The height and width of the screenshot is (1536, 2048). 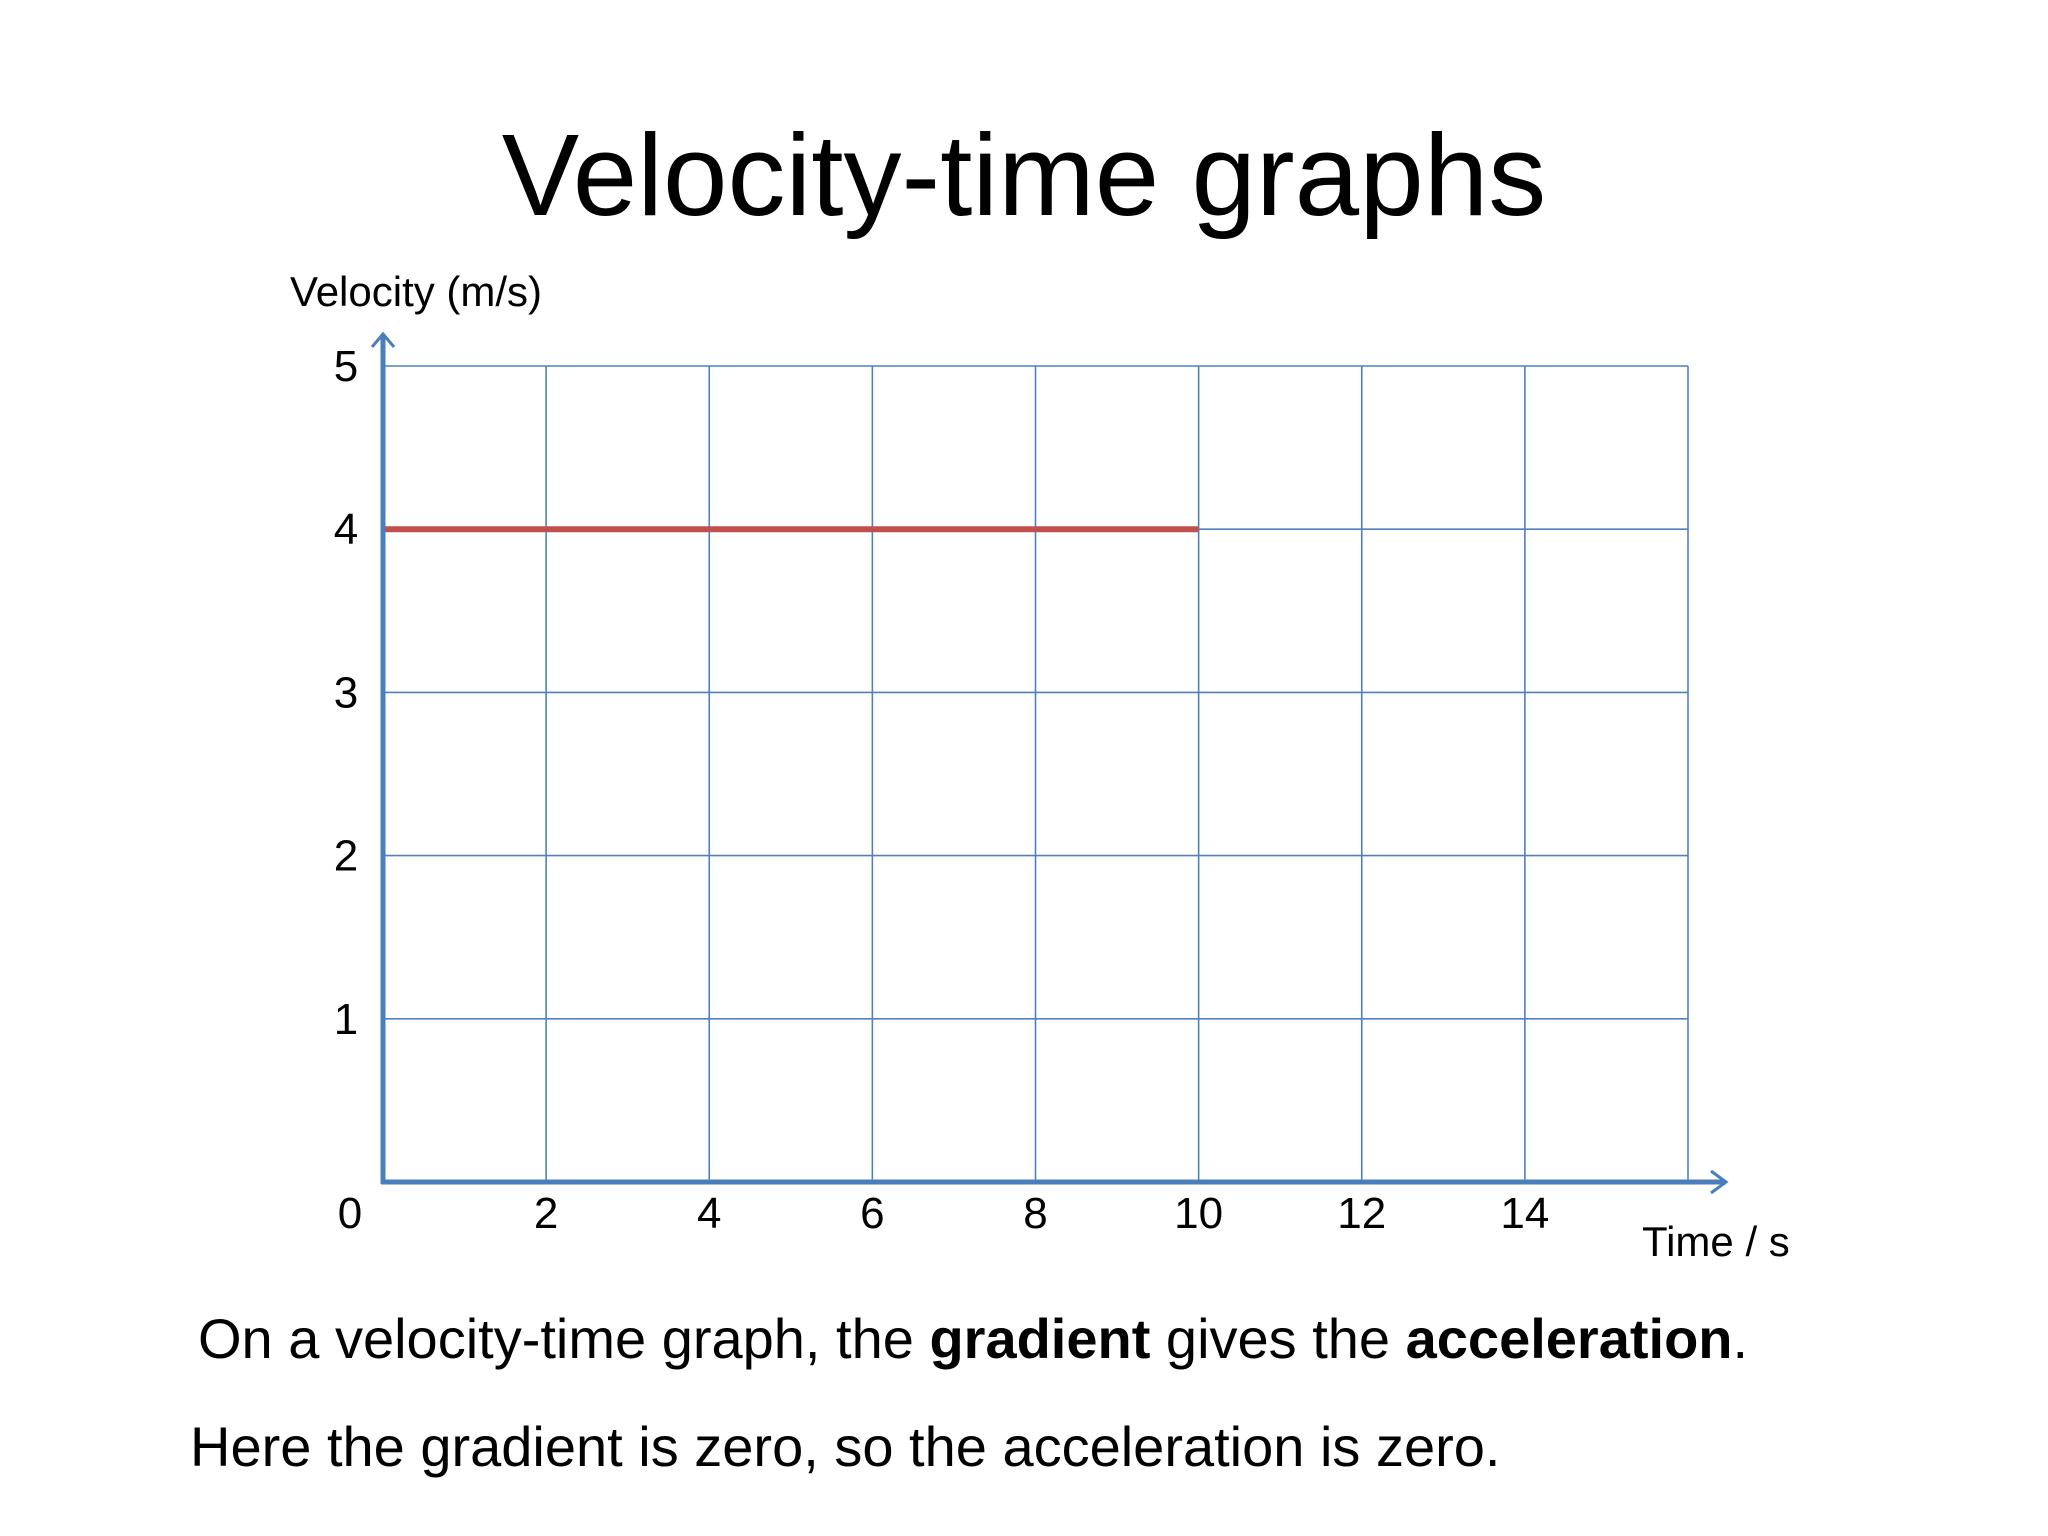 I want to click on y-tick-label: 4, so click(x=346, y=529).